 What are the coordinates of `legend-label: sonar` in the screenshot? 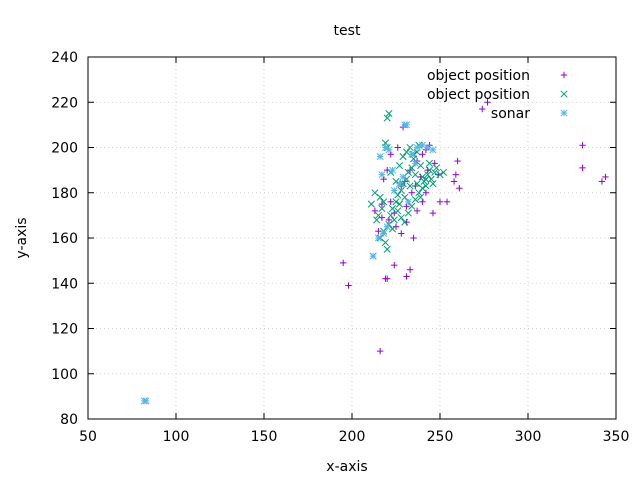 It's located at (510, 114).